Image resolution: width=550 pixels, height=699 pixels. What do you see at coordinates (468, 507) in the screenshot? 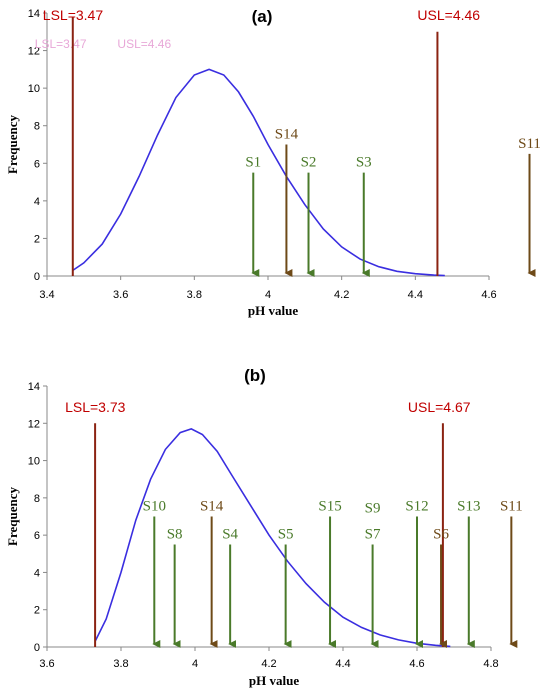
I see `marker-label-s13: S13` at bounding box center [468, 507].